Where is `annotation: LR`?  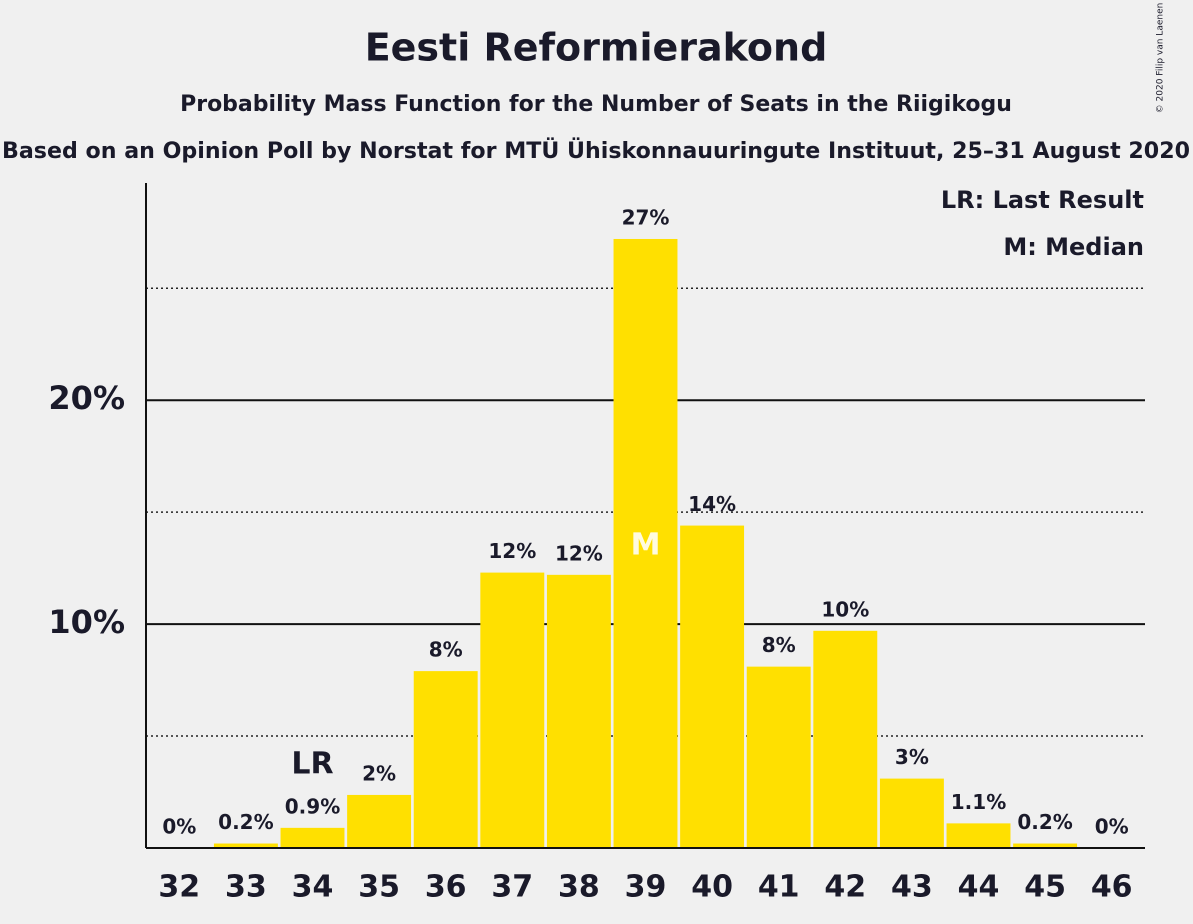
annotation: LR is located at coordinates (312, 763).